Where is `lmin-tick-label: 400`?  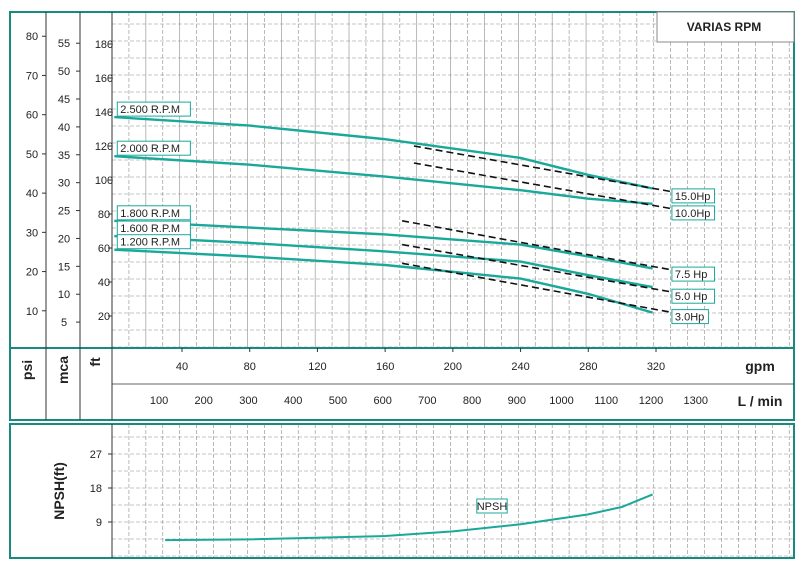
lmin-tick-label: 400 is located at coordinates (293, 401).